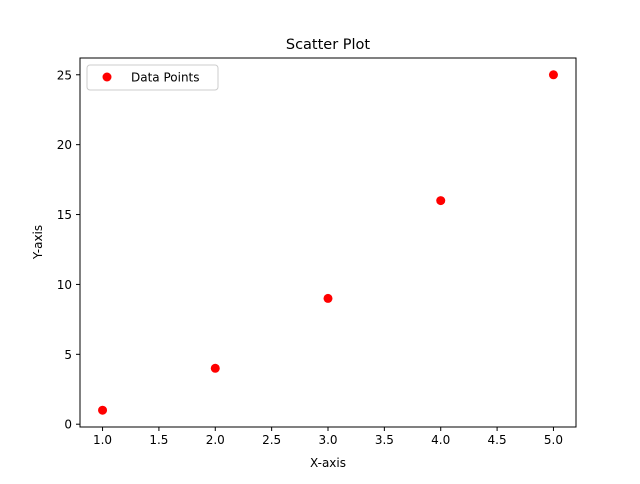 The width and height of the screenshot is (640, 484). Describe the element at coordinates (38, 242) in the screenshot. I see `y-axis-label: Y-axis` at that location.